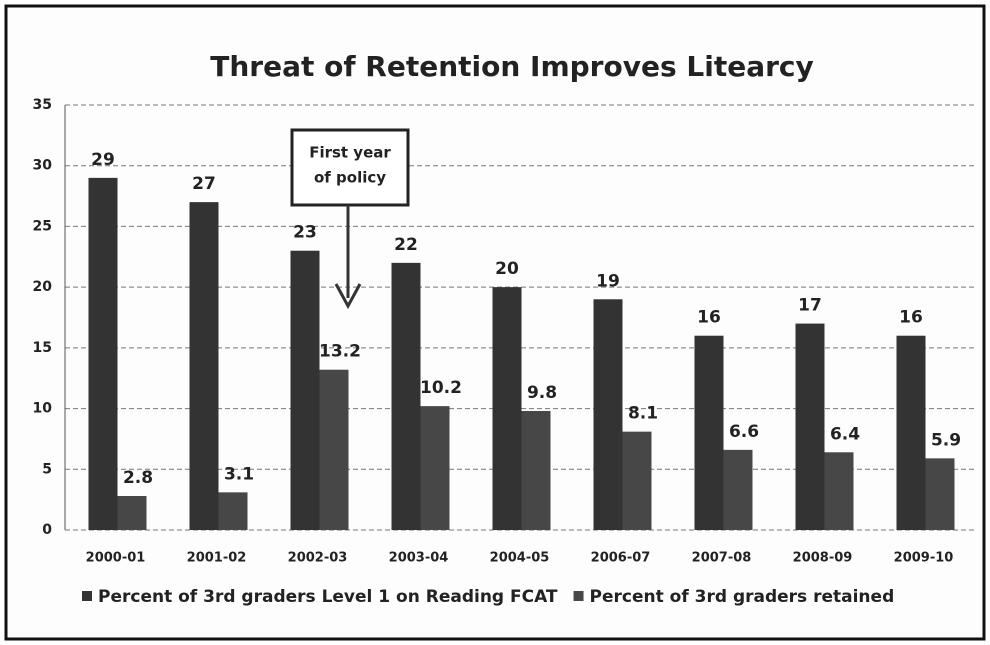 Image resolution: width=990 pixels, height=645 pixels. Describe the element at coordinates (350, 167) in the screenshot. I see `annotation-box` at that location.